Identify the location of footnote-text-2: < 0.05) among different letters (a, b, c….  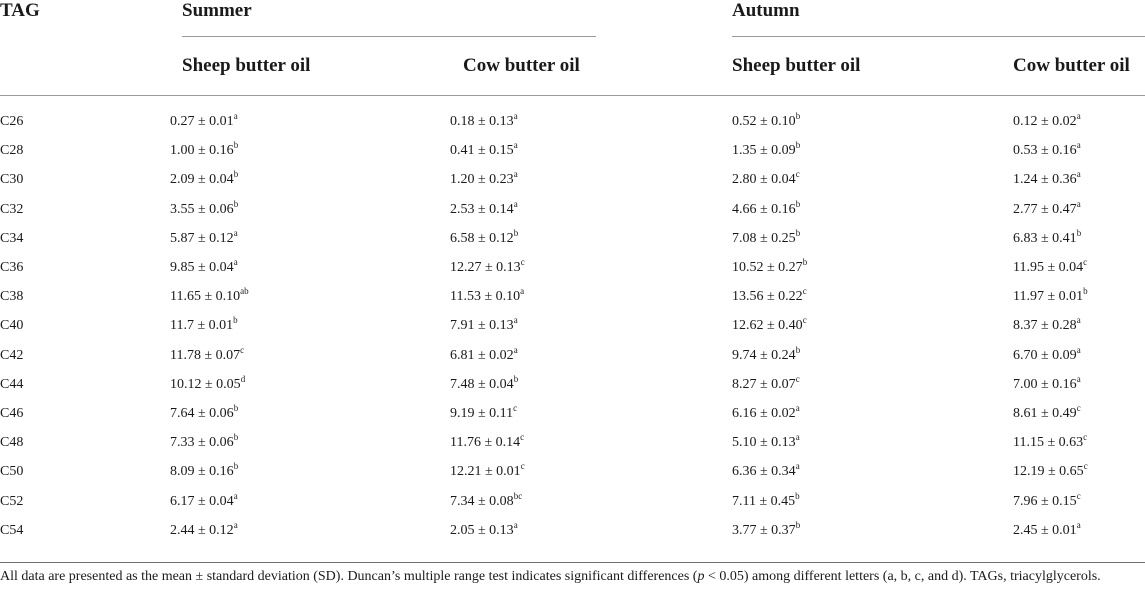
(902, 576).